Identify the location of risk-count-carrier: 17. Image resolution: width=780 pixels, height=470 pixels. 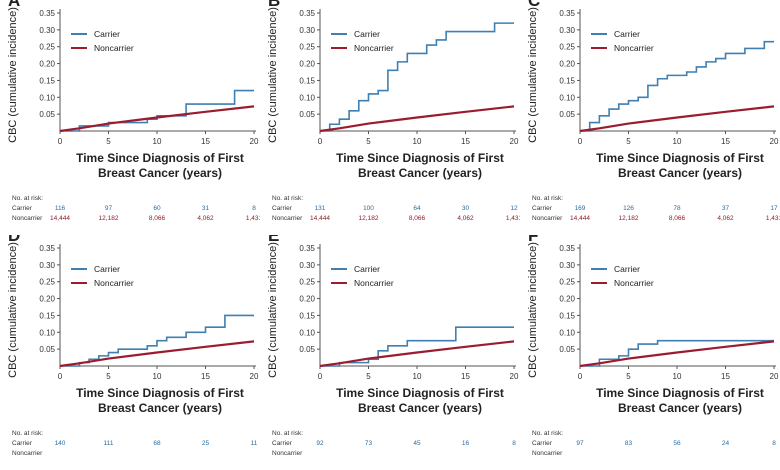
(774, 208).